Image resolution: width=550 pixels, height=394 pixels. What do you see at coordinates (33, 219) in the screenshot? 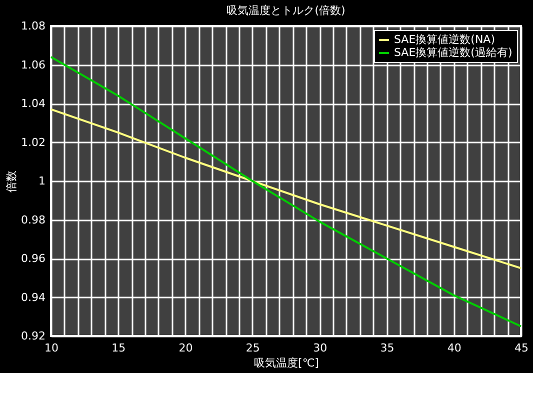
I see `y-tick-label: 0.98` at bounding box center [33, 219].